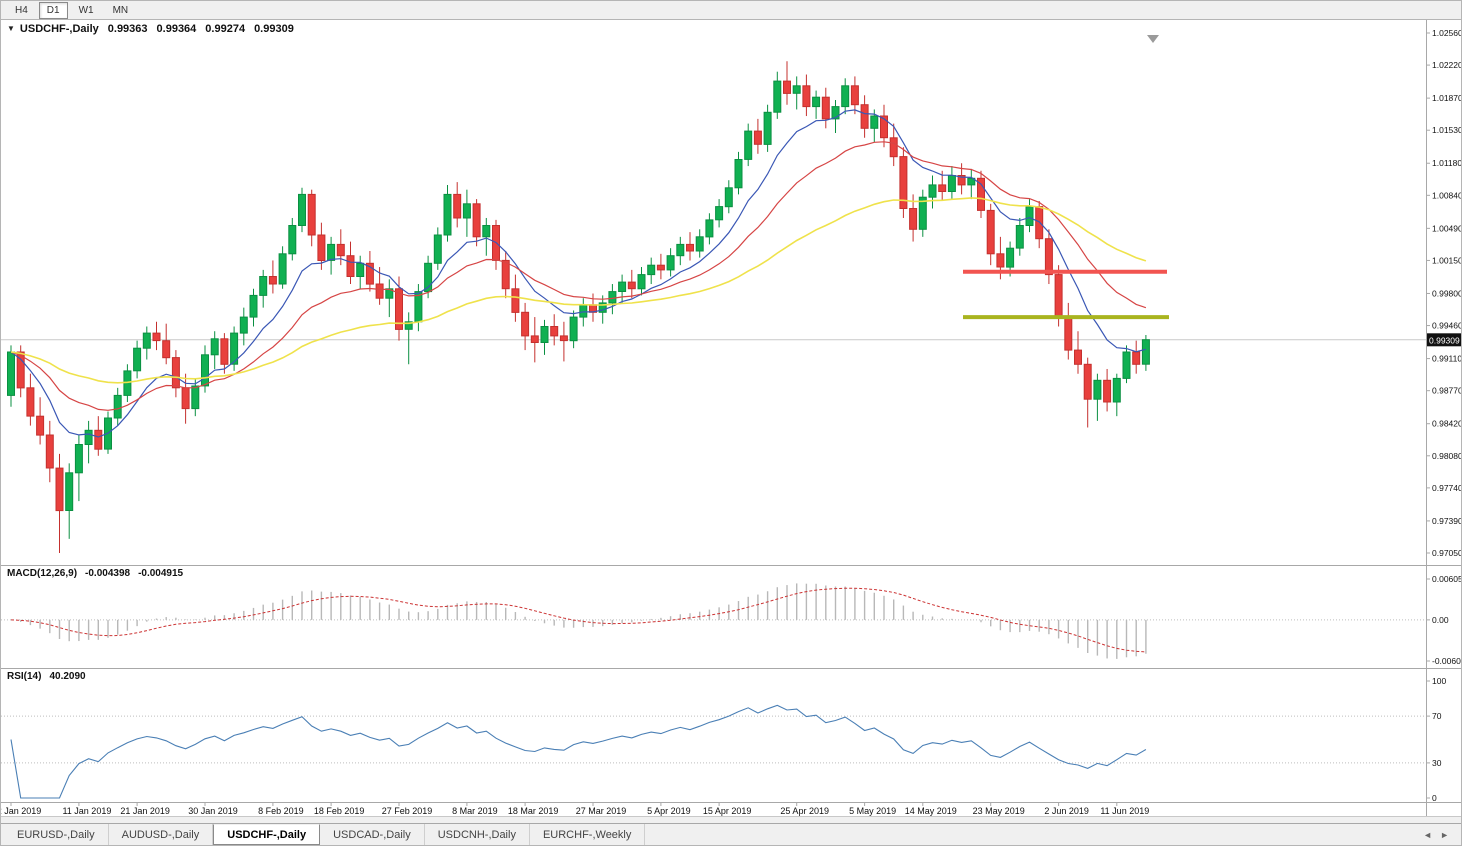  Describe the element at coordinates (1447, 65) in the screenshot. I see `svg-text: 1.02220` at that location.